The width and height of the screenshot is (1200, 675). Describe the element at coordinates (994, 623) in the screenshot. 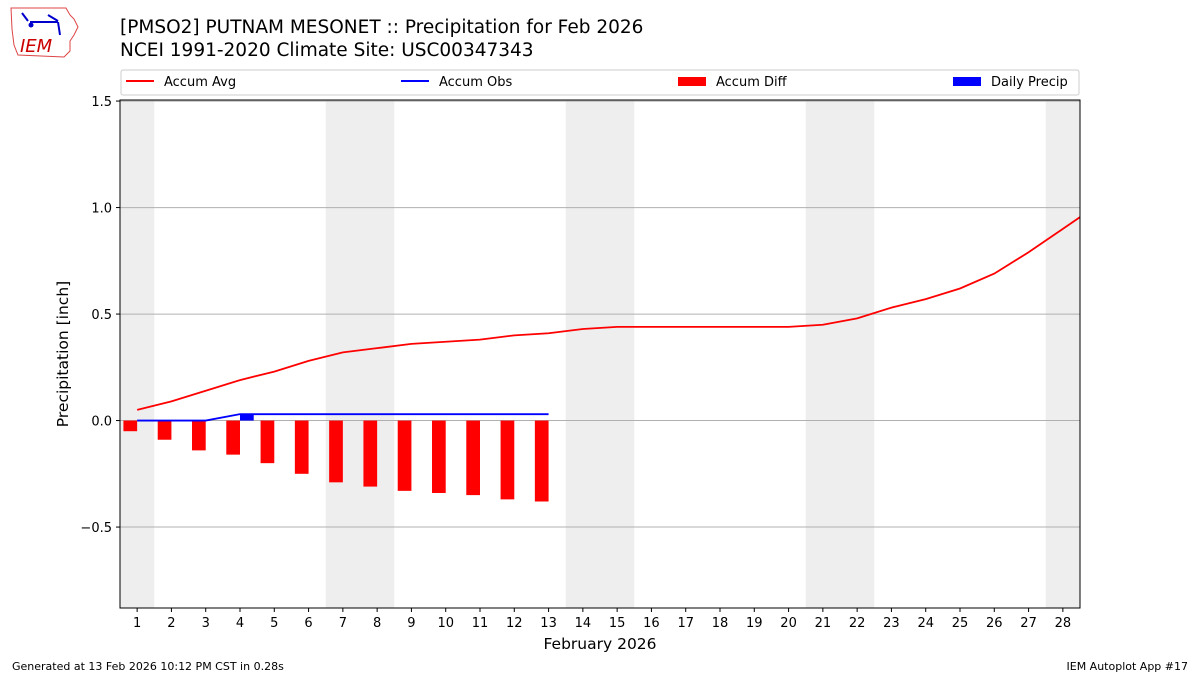

I see `x-tick-label: 26` at that location.